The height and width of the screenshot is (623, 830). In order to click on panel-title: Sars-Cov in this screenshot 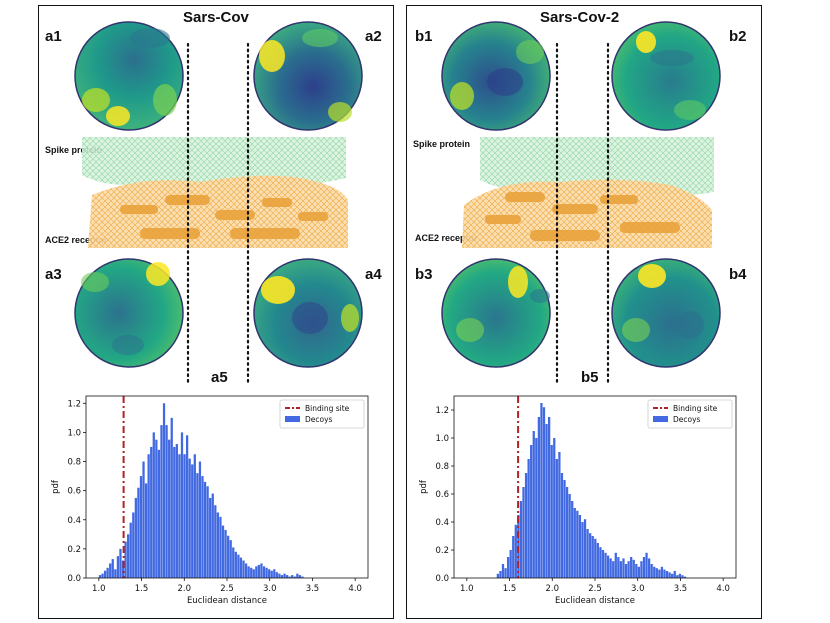, I will do `click(216, 17)`.